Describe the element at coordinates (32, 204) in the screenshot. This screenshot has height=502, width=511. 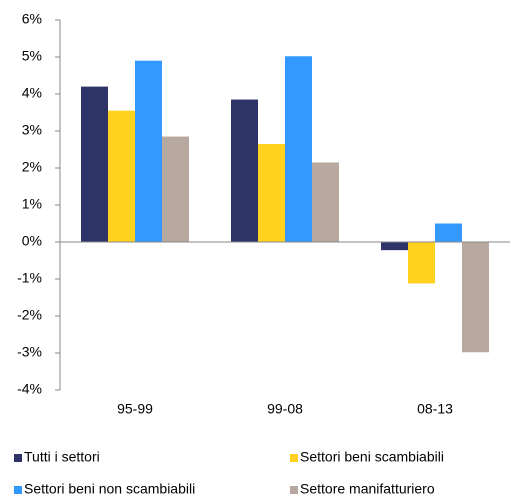
I see `y-tick-label: 1%` at that location.